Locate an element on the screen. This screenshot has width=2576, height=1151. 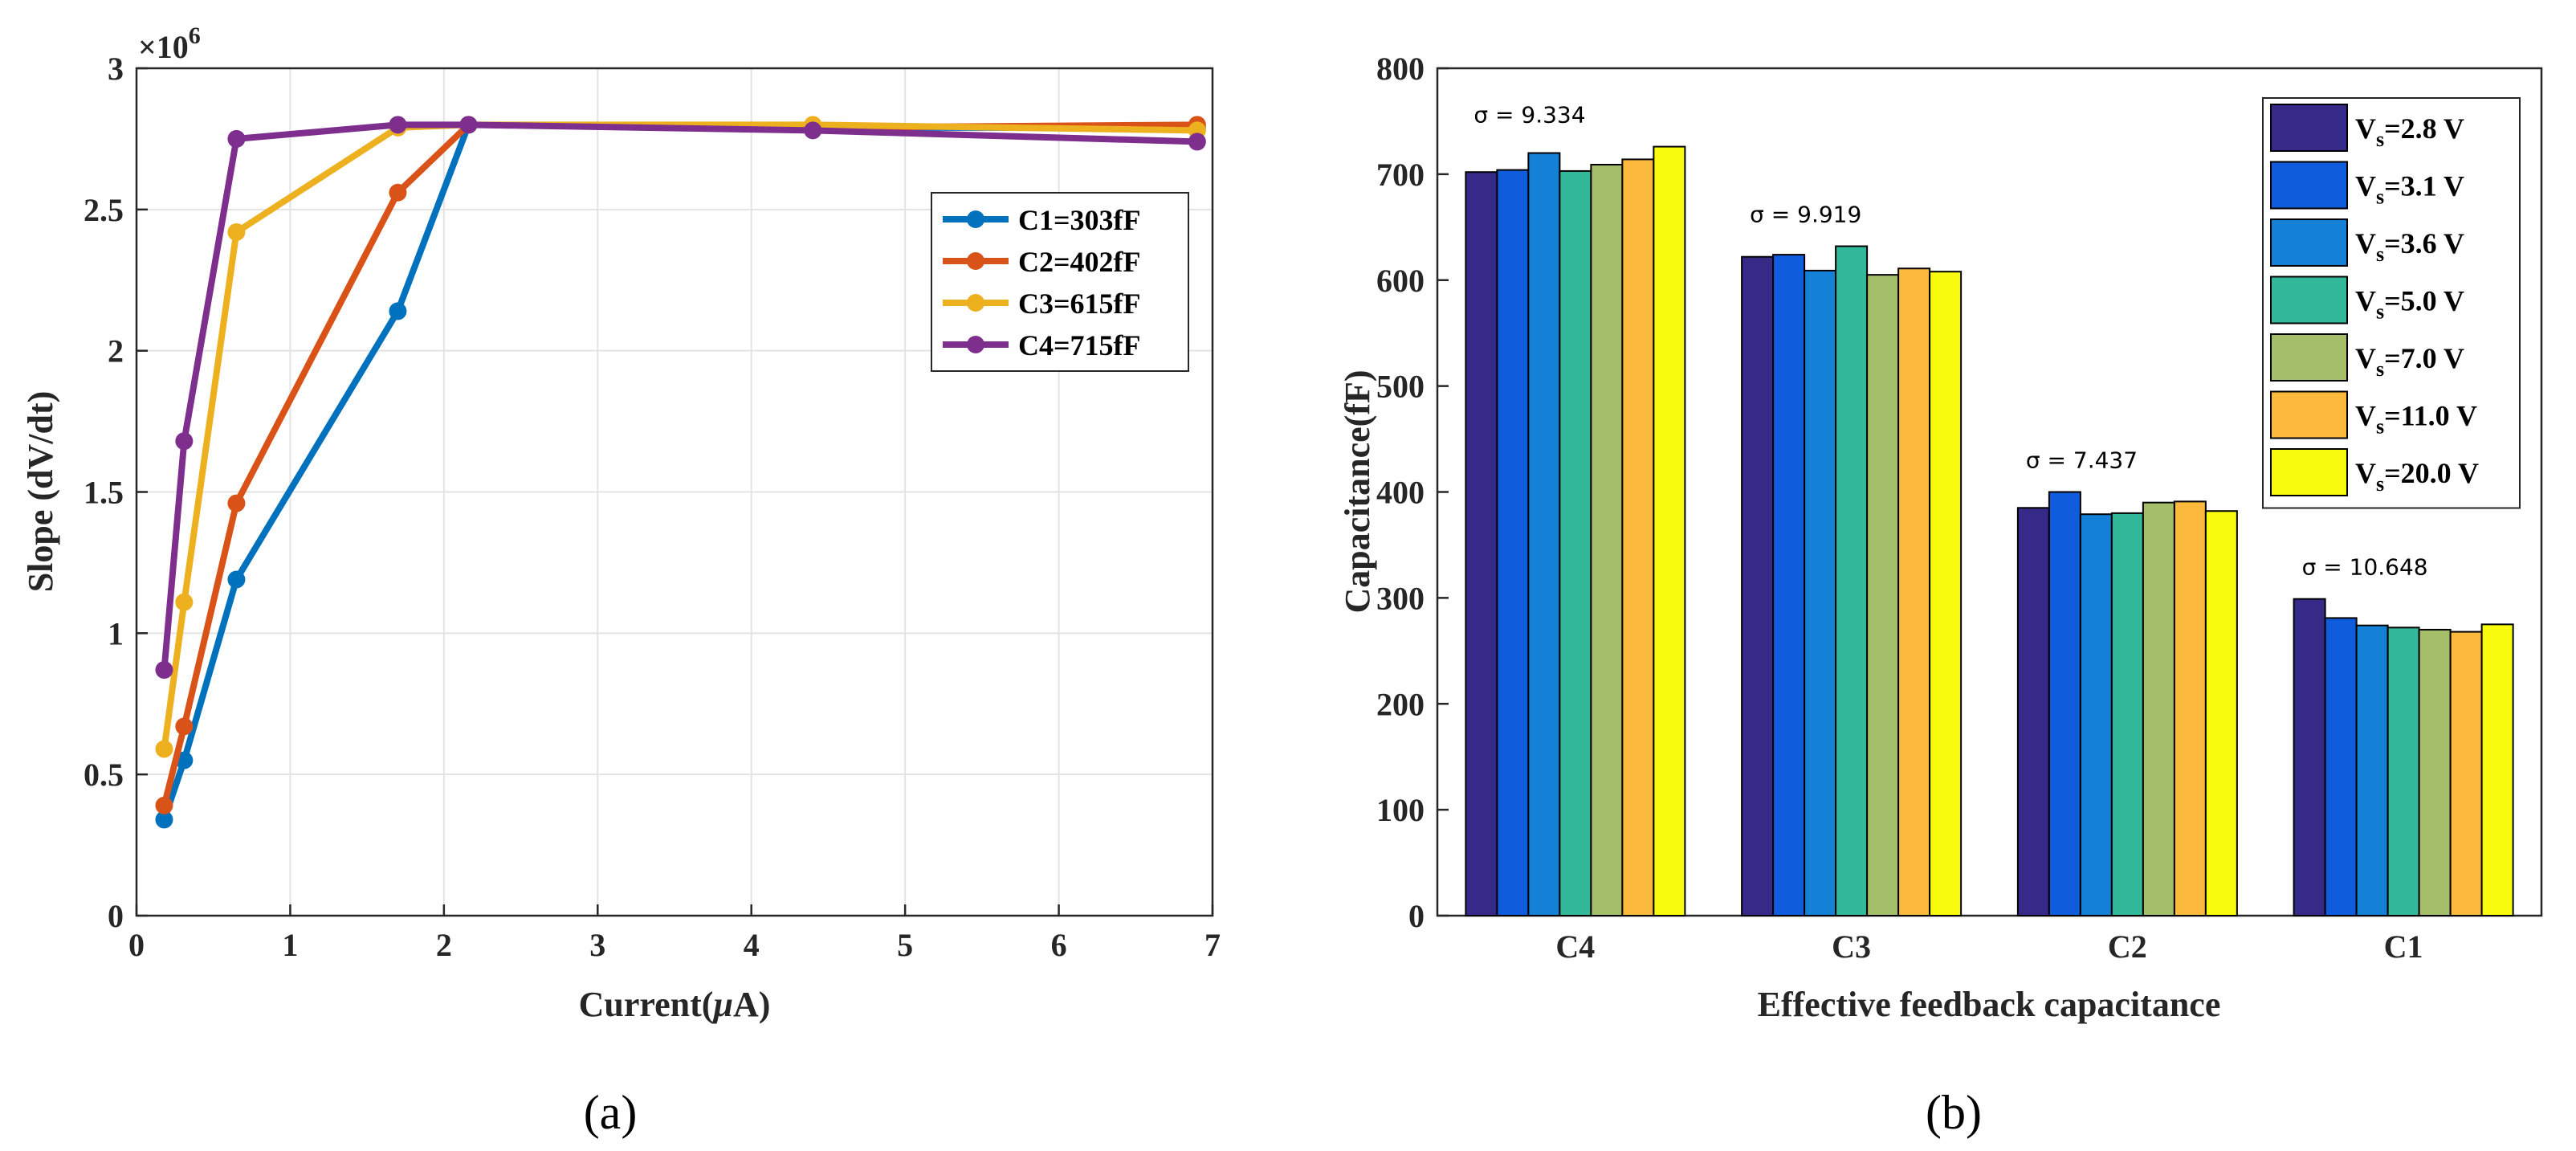
y-multiplier-exponent: 6 is located at coordinates (195, 35).